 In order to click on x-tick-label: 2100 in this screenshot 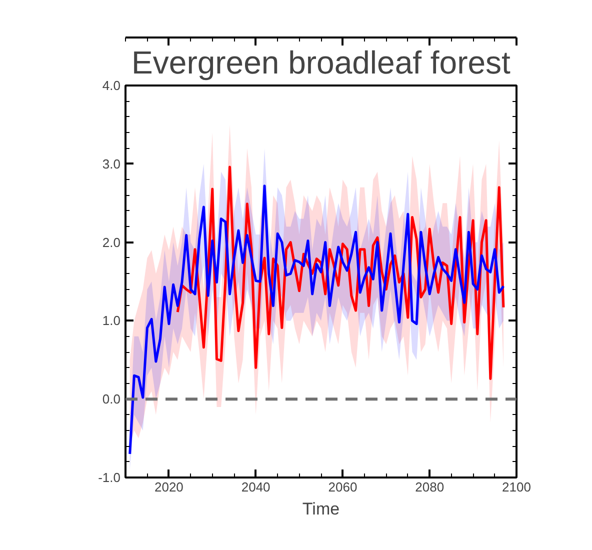, I will do `click(516, 487)`.